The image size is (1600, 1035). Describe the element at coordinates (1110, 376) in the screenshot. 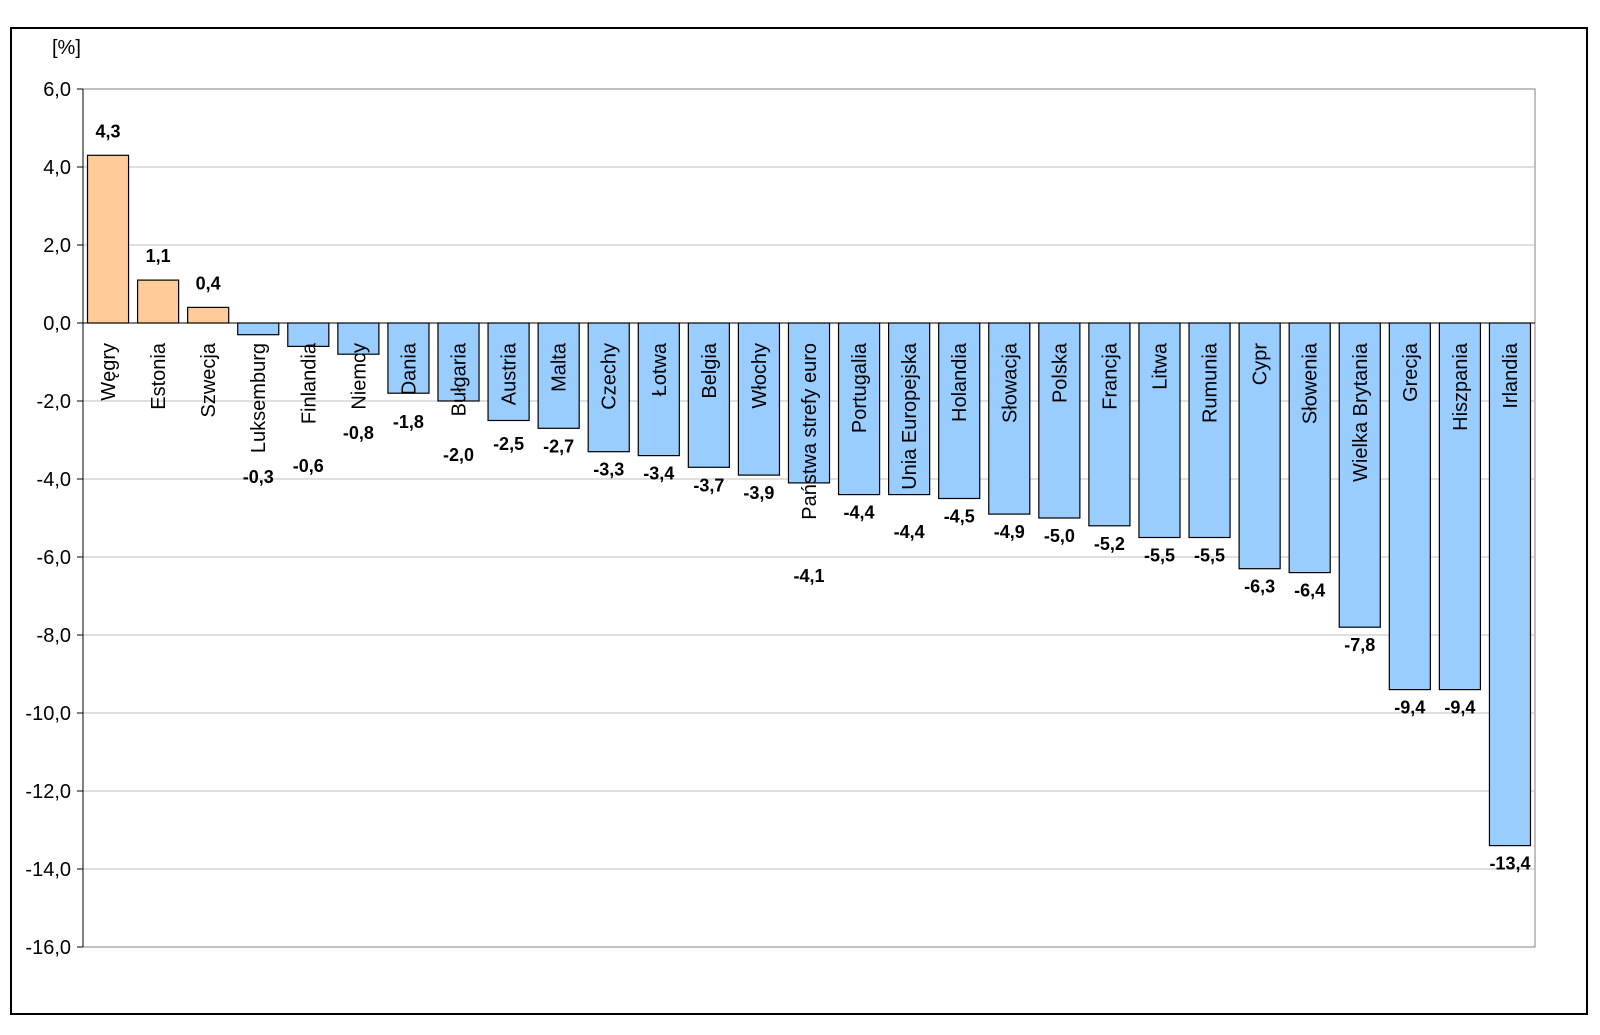

I see `category-label: Francja` at that location.